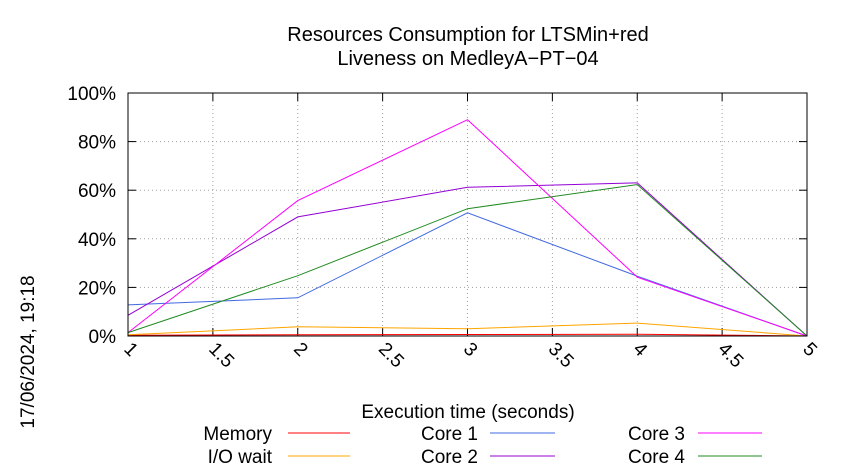 This screenshot has height=475, width=850. What do you see at coordinates (449, 457) in the screenshot?
I see `legend-label-core-2: Core 2` at bounding box center [449, 457].